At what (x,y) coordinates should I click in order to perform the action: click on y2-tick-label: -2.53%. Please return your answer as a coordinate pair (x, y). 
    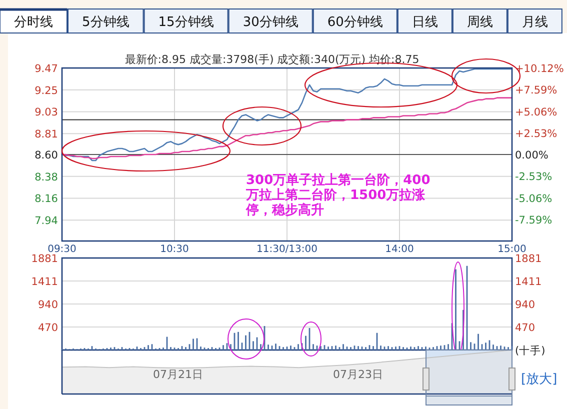
    Looking at the image, I should click on (533, 177).